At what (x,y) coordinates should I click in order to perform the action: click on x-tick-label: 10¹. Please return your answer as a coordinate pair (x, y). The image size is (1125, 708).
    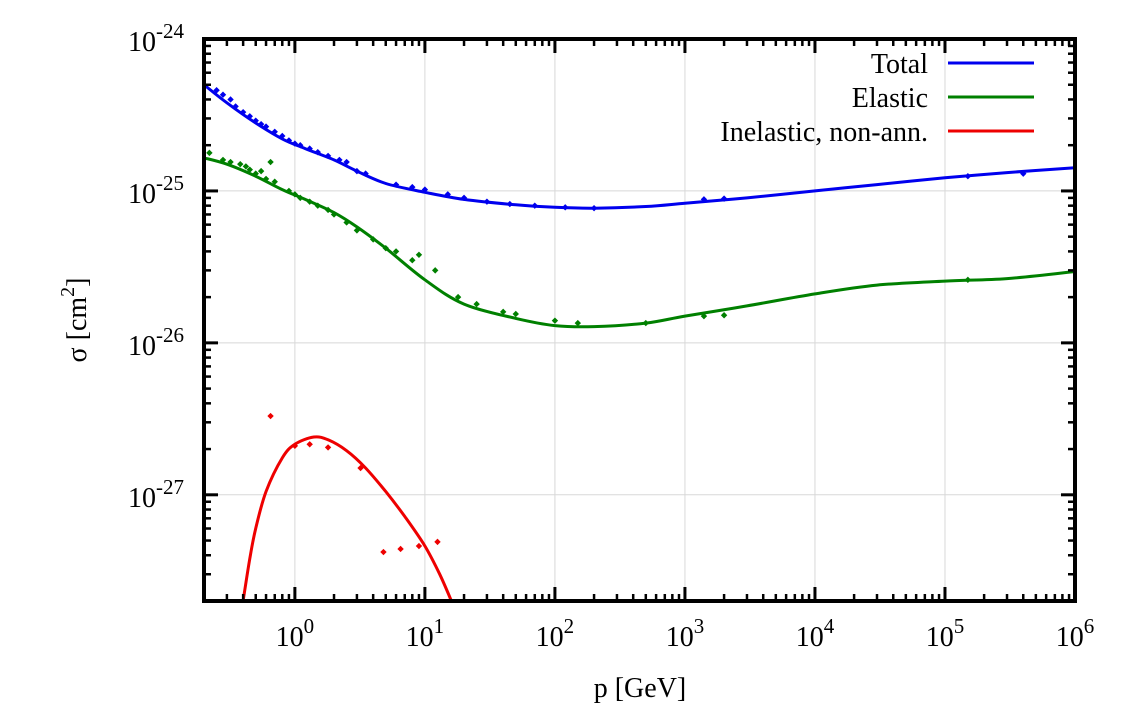
    Looking at the image, I should click on (425, 633).